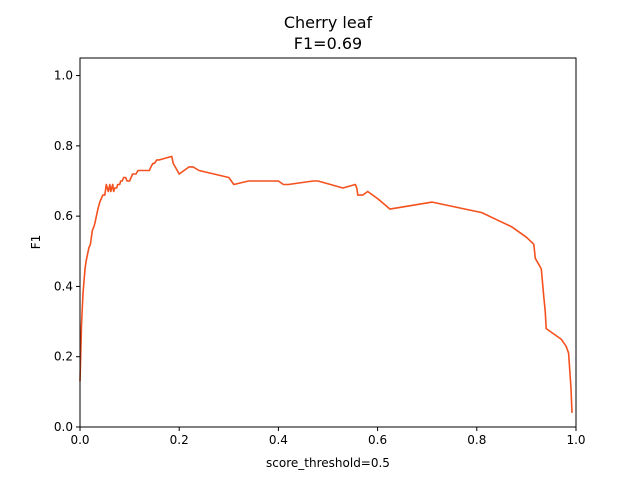 Image resolution: width=640 pixels, height=480 pixels. I want to click on y-tick-label: 0.6, so click(63, 216).